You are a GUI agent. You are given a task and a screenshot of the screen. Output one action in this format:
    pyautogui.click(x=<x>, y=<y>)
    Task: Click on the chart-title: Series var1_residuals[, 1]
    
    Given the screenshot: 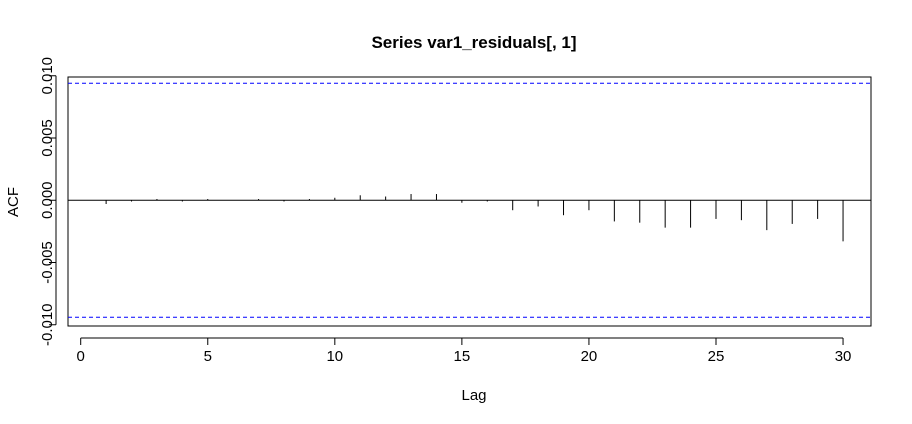 What is the action you would take?
    pyautogui.click(x=473, y=42)
    